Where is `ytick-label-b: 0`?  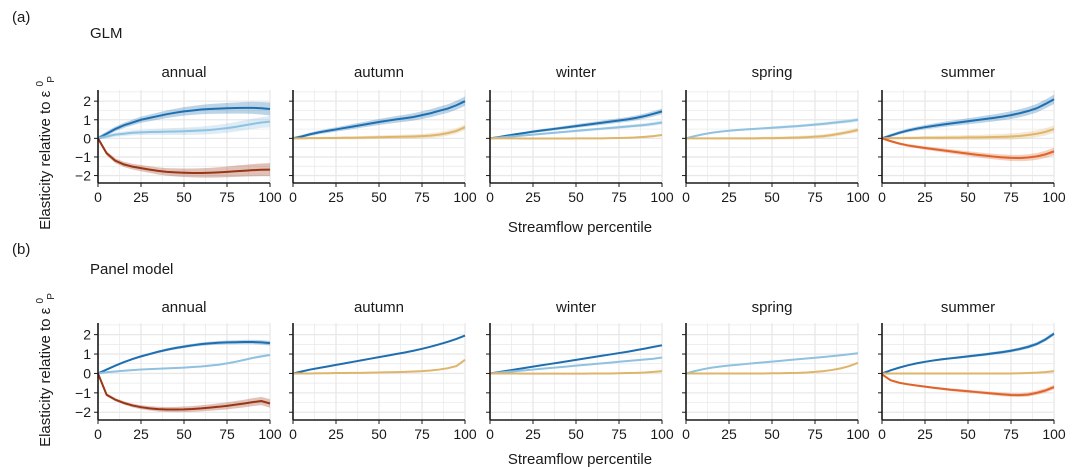 ytick-label-b: 0 is located at coordinates (87, 373).